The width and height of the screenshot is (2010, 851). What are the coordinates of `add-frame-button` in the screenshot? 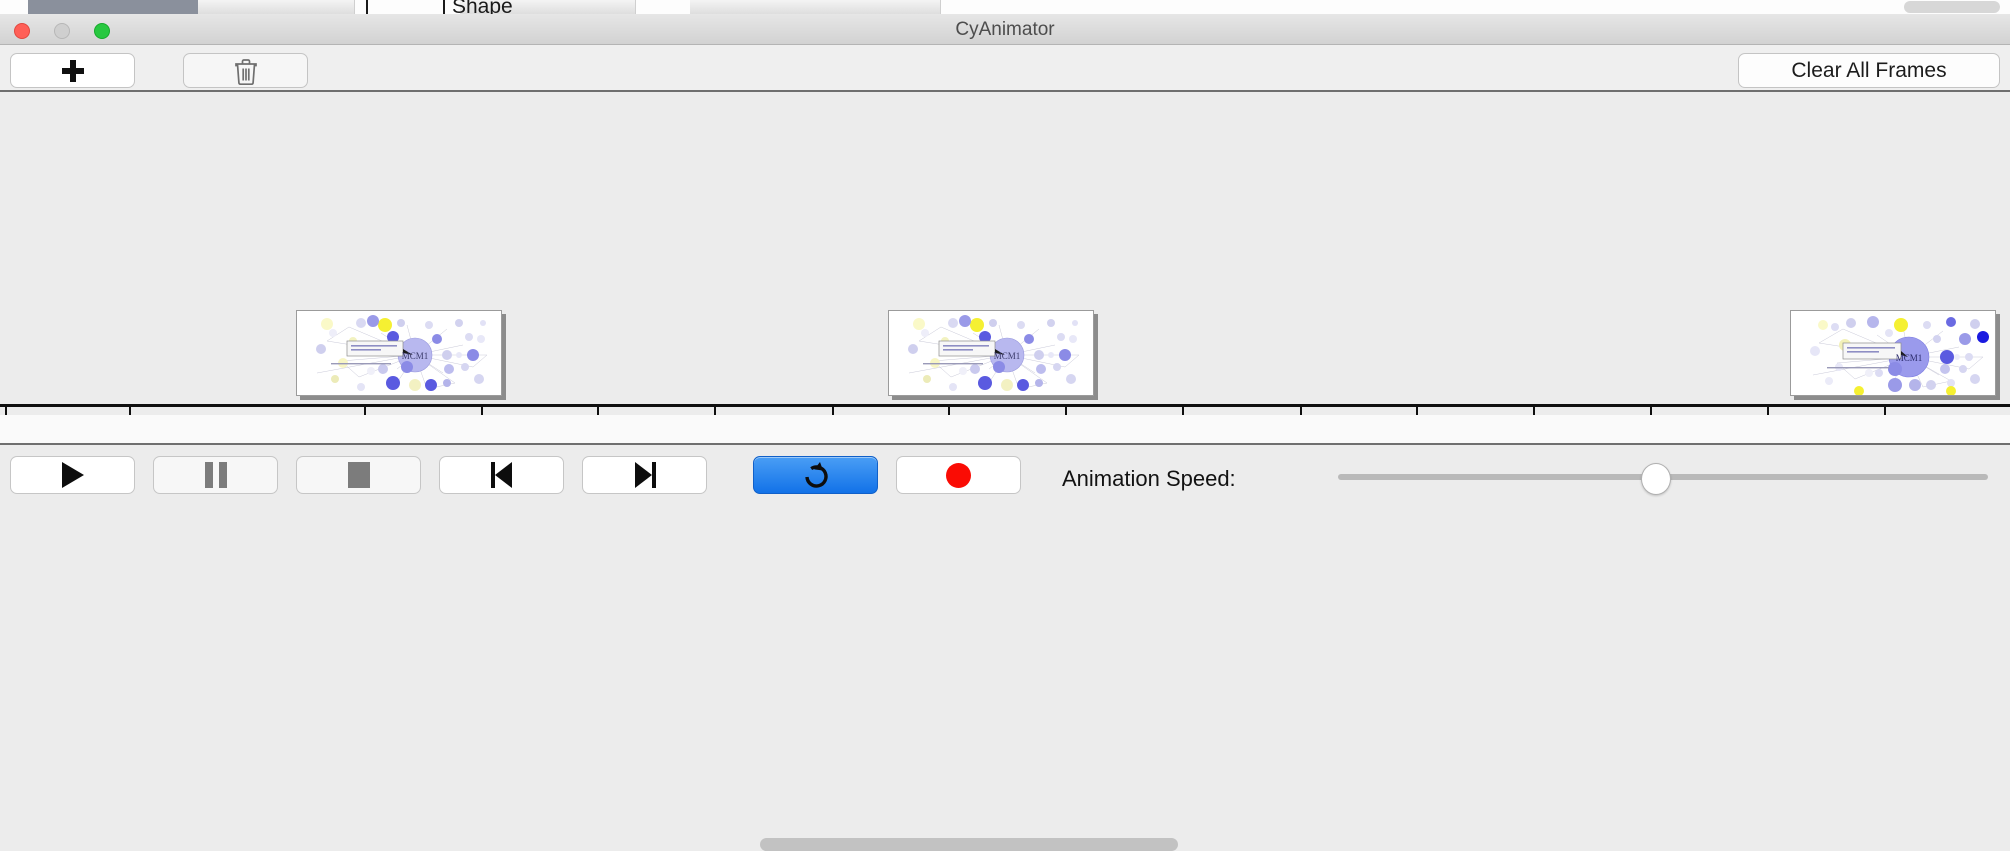 It's located at (72, 70).